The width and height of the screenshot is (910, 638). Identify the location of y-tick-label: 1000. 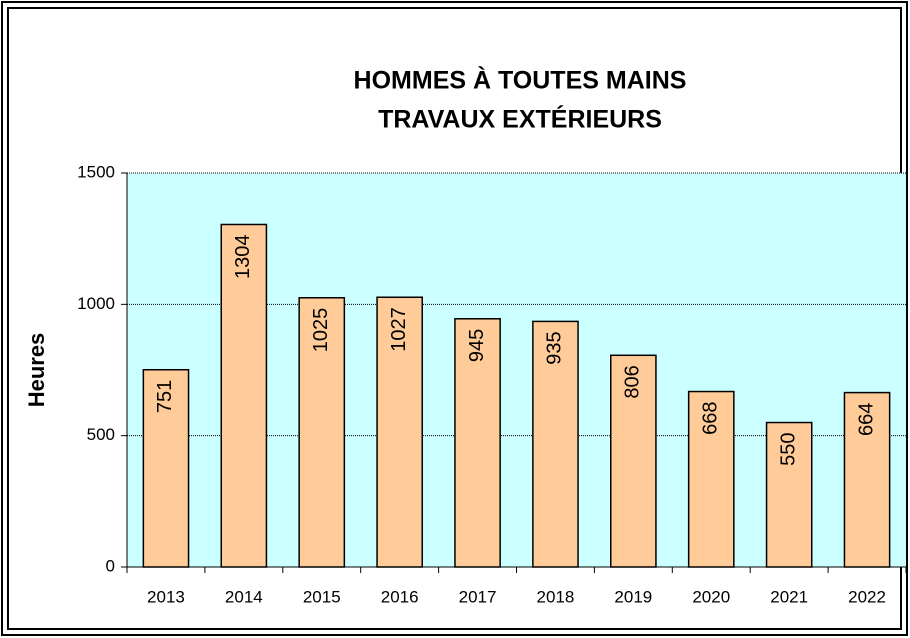
(96, 303).